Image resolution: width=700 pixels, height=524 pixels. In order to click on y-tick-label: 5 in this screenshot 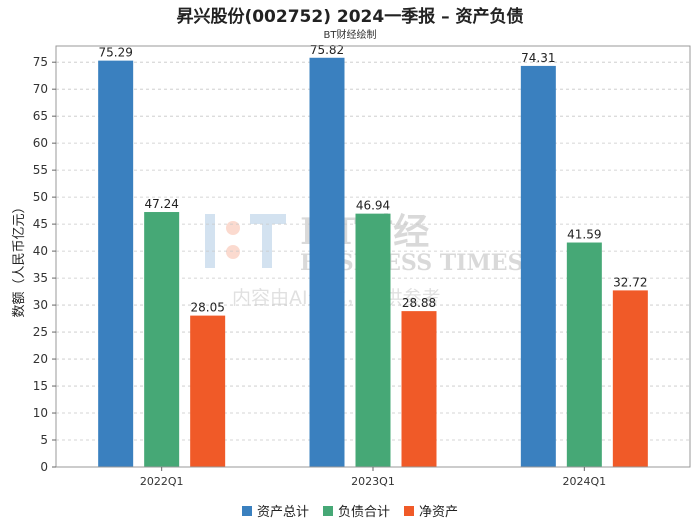, I will do `click(44, 440)`.